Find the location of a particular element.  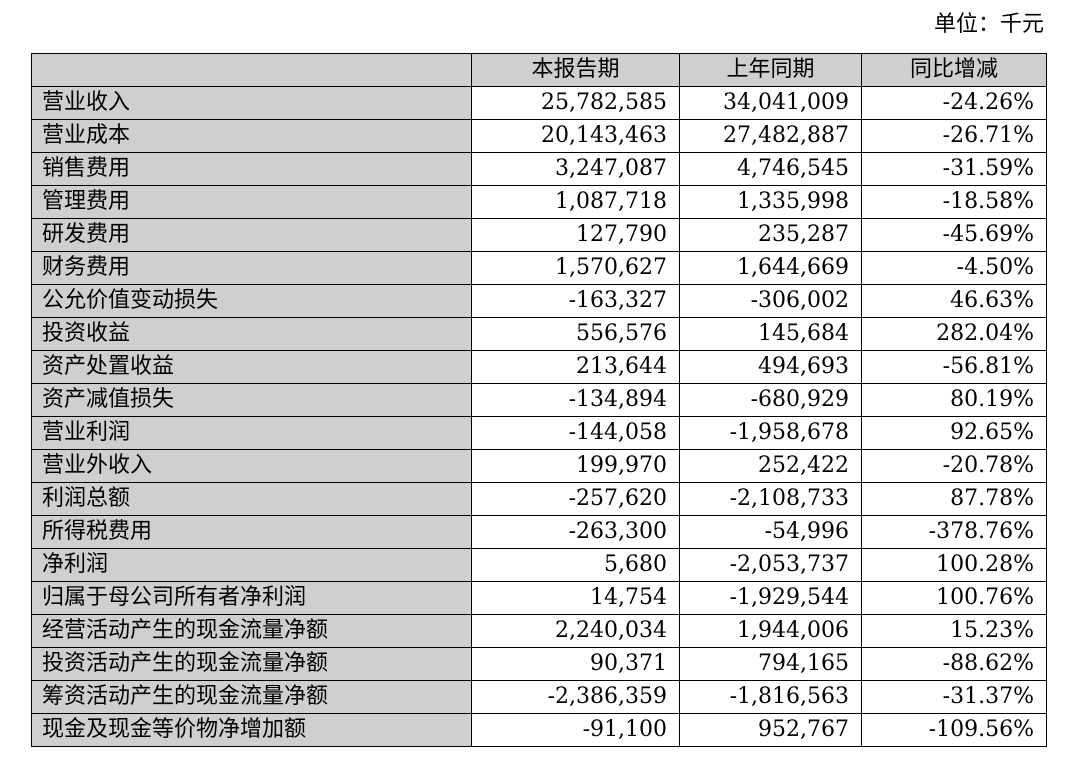

row-item-label: 销售费用 is located at coordinates (251, 169).